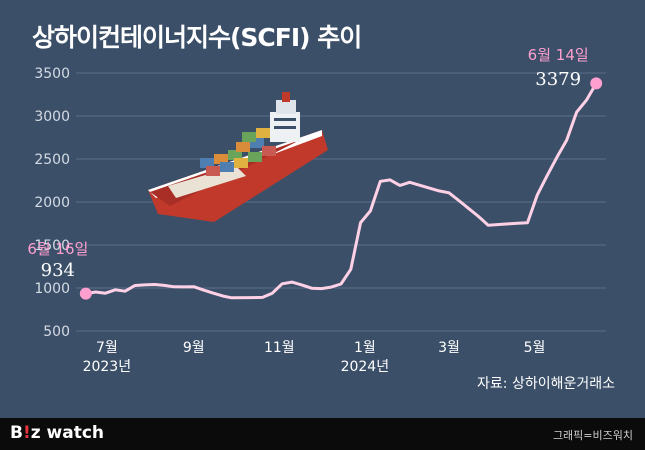 Image resolution: width=645 pixels, height=450 pixels. Describe the element at coordinates (558, 55) in the screenshot. I see `annotation-date-1: 6월 14일` at that location.